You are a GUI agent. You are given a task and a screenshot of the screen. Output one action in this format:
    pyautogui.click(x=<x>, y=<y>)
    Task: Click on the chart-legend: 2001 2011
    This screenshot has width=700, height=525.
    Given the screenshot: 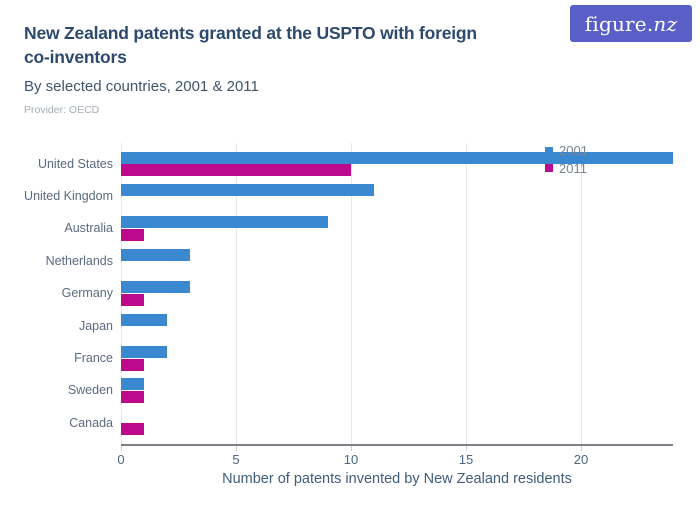 What is the action you would take?
    pyautogui.click(x=566, y=159)
    